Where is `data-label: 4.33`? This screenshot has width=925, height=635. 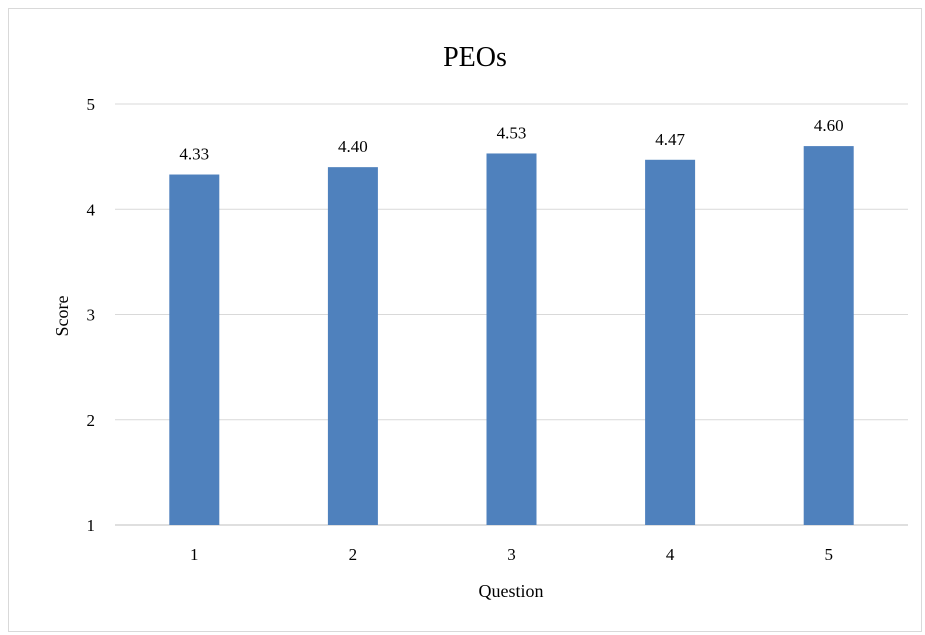 data-label: 4.33 is located at coordinates (194, 154).